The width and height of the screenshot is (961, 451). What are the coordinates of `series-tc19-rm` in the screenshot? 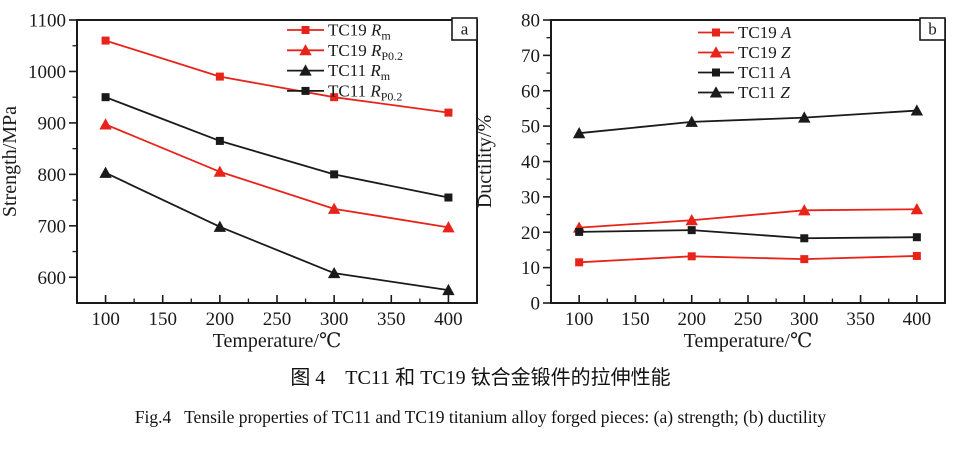 It's located at (277, 76).